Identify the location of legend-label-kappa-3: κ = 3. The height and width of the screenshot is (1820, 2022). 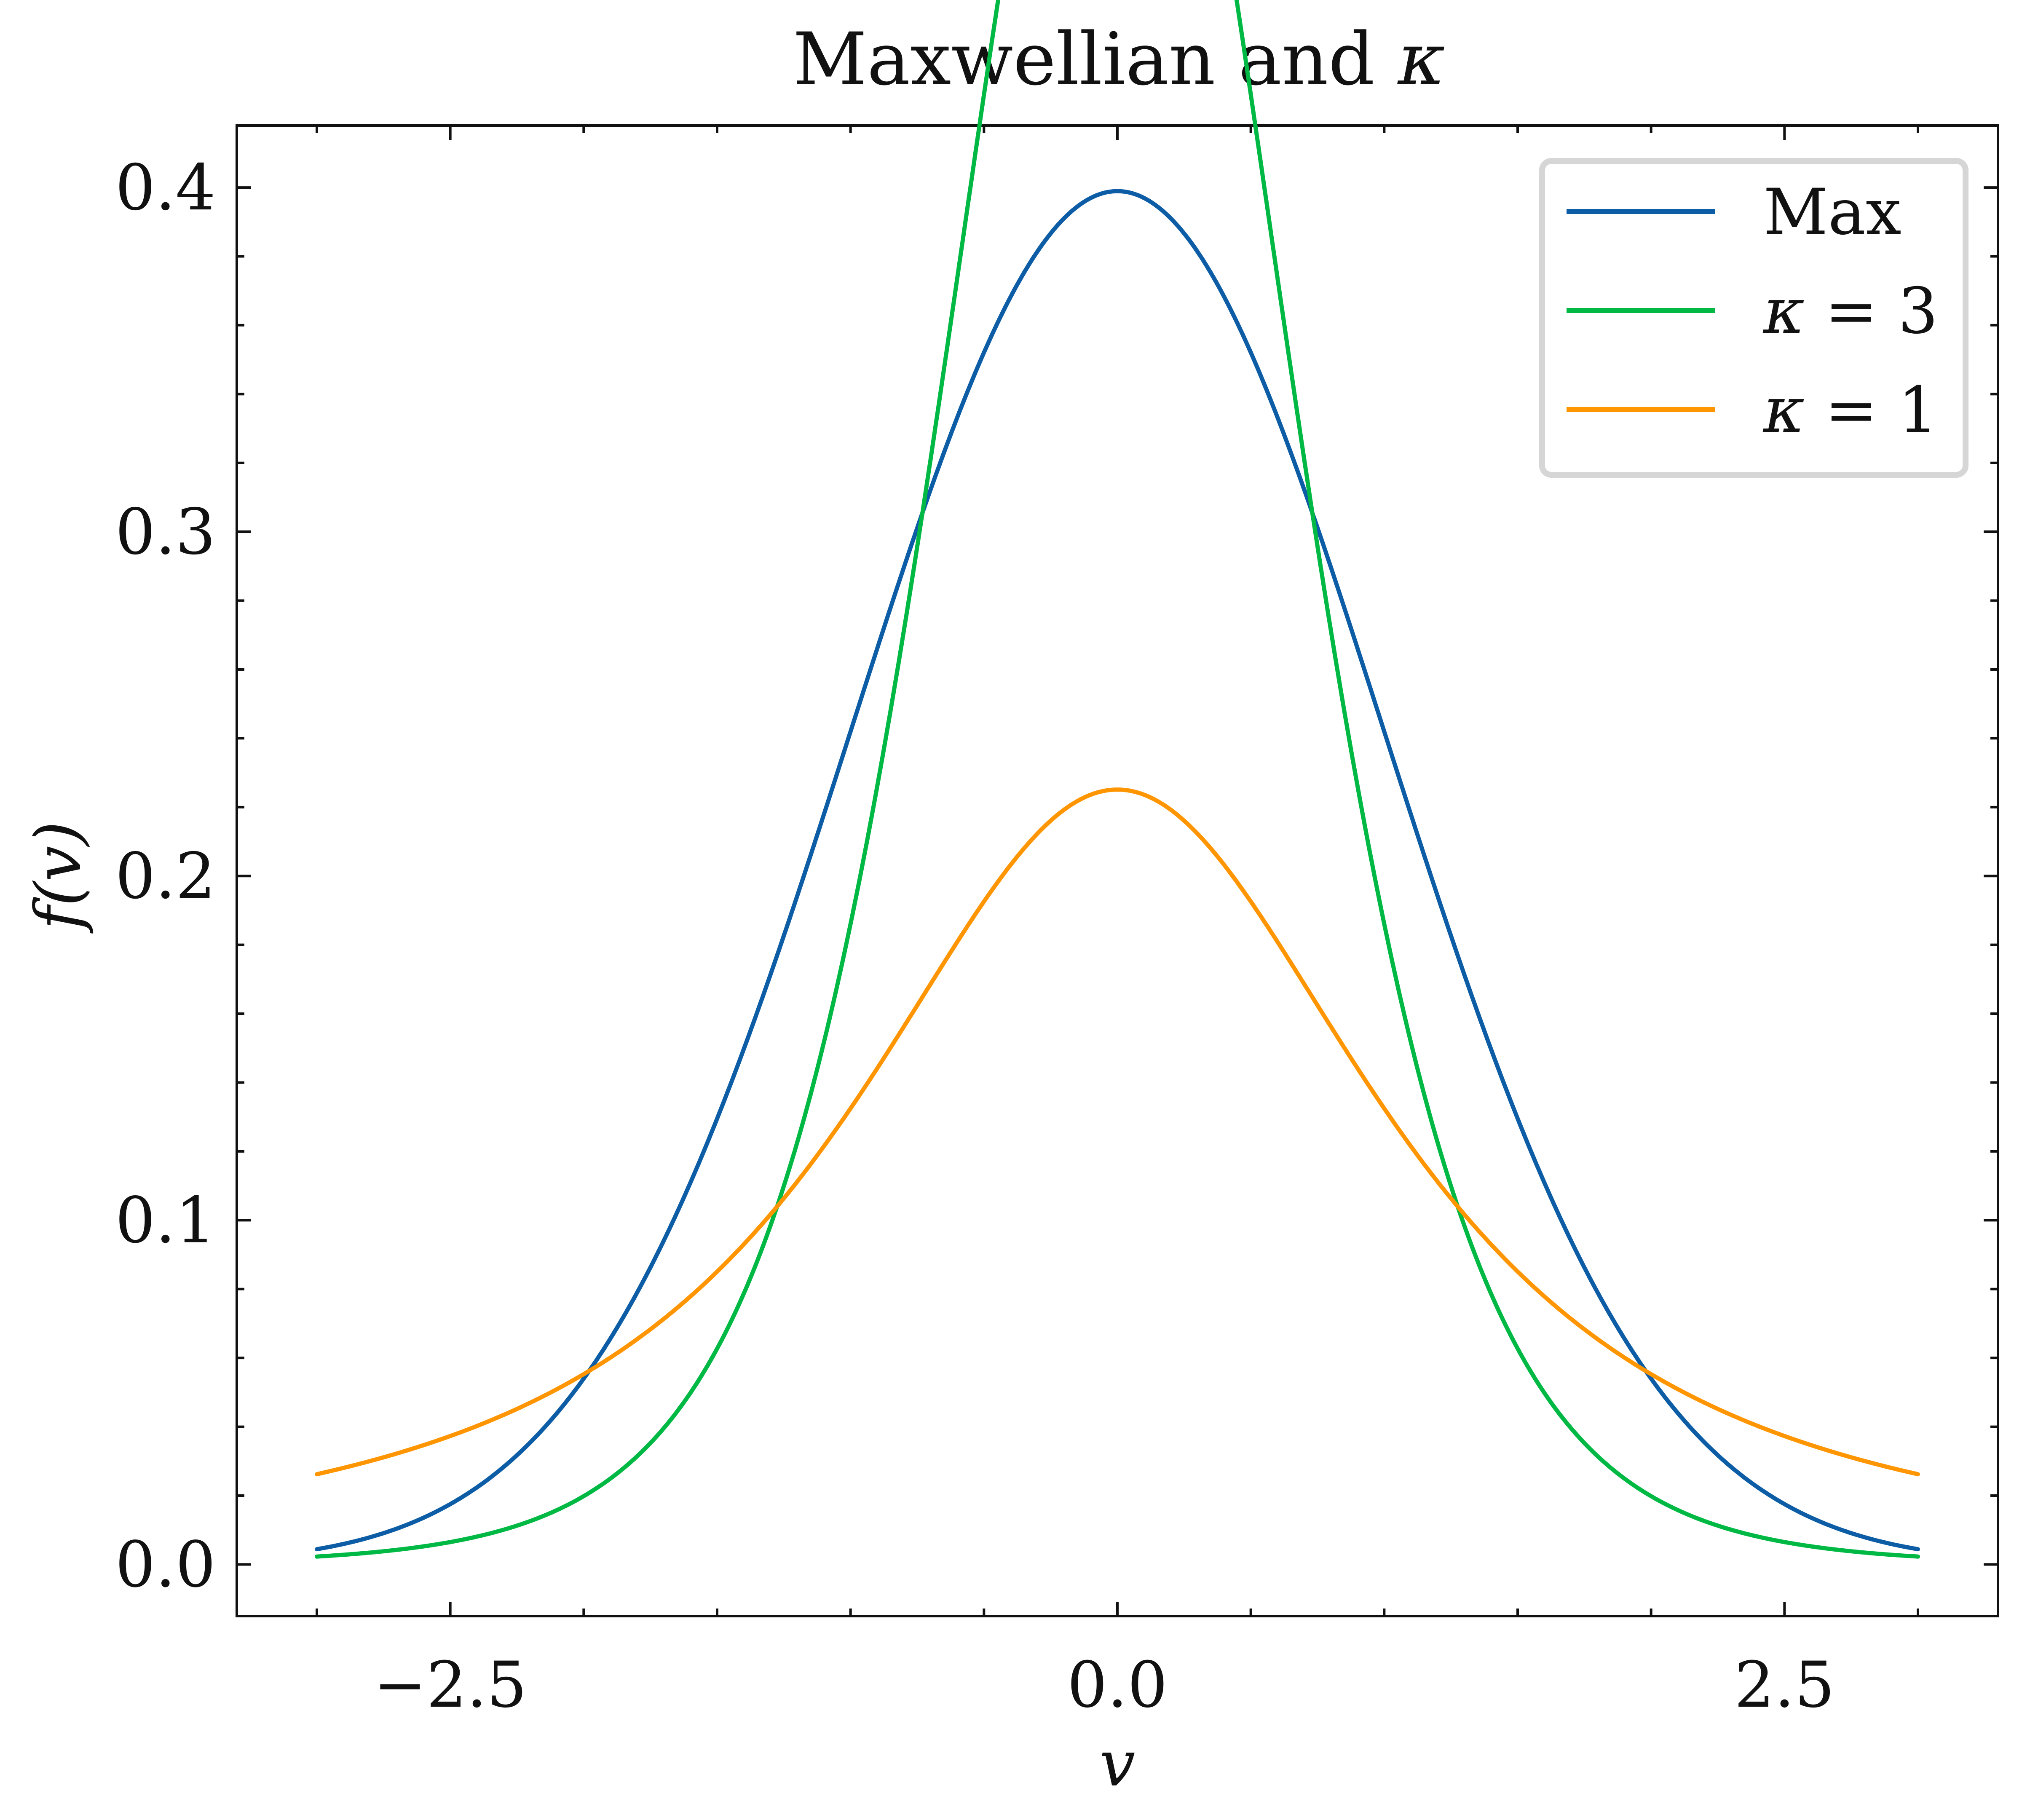
(1850, 311).